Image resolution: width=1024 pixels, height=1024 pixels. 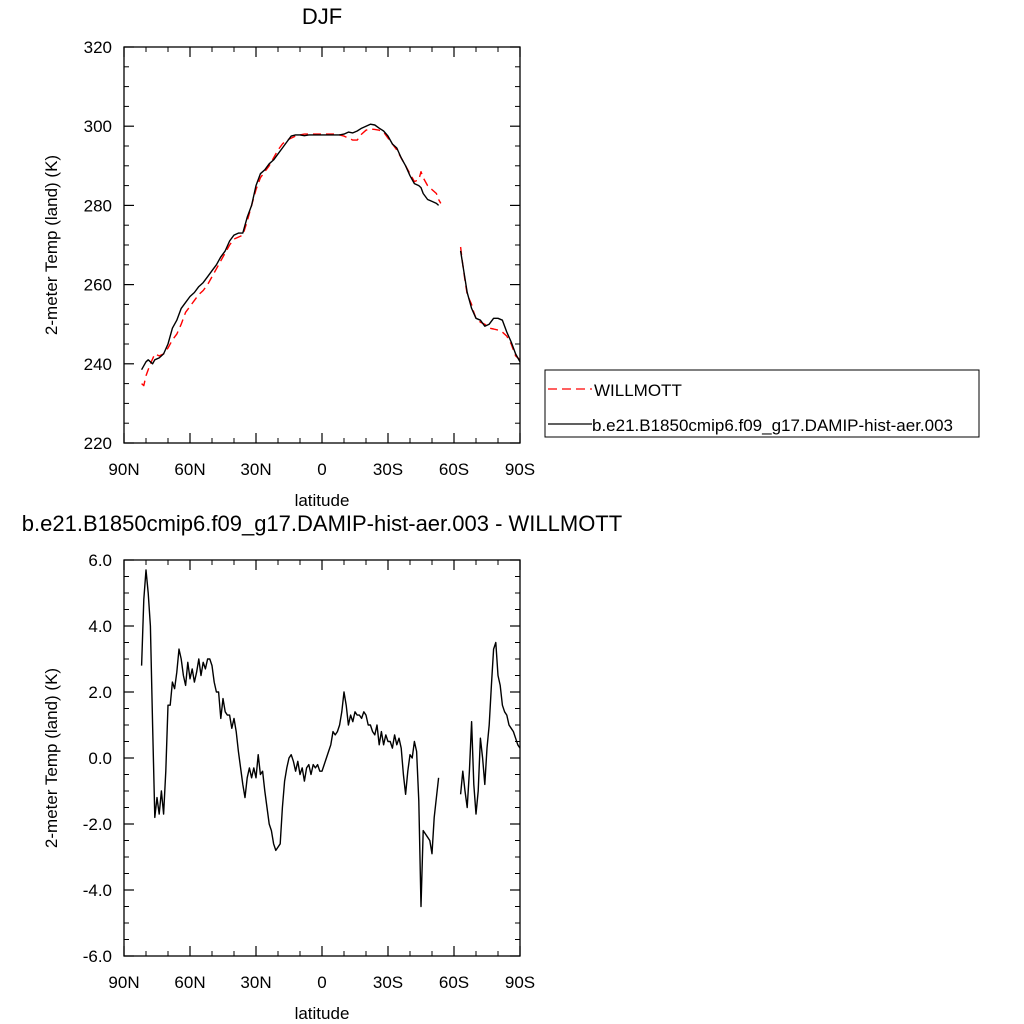 I want to click on top-y-tick-label: 220, so click(x=98, y=443).